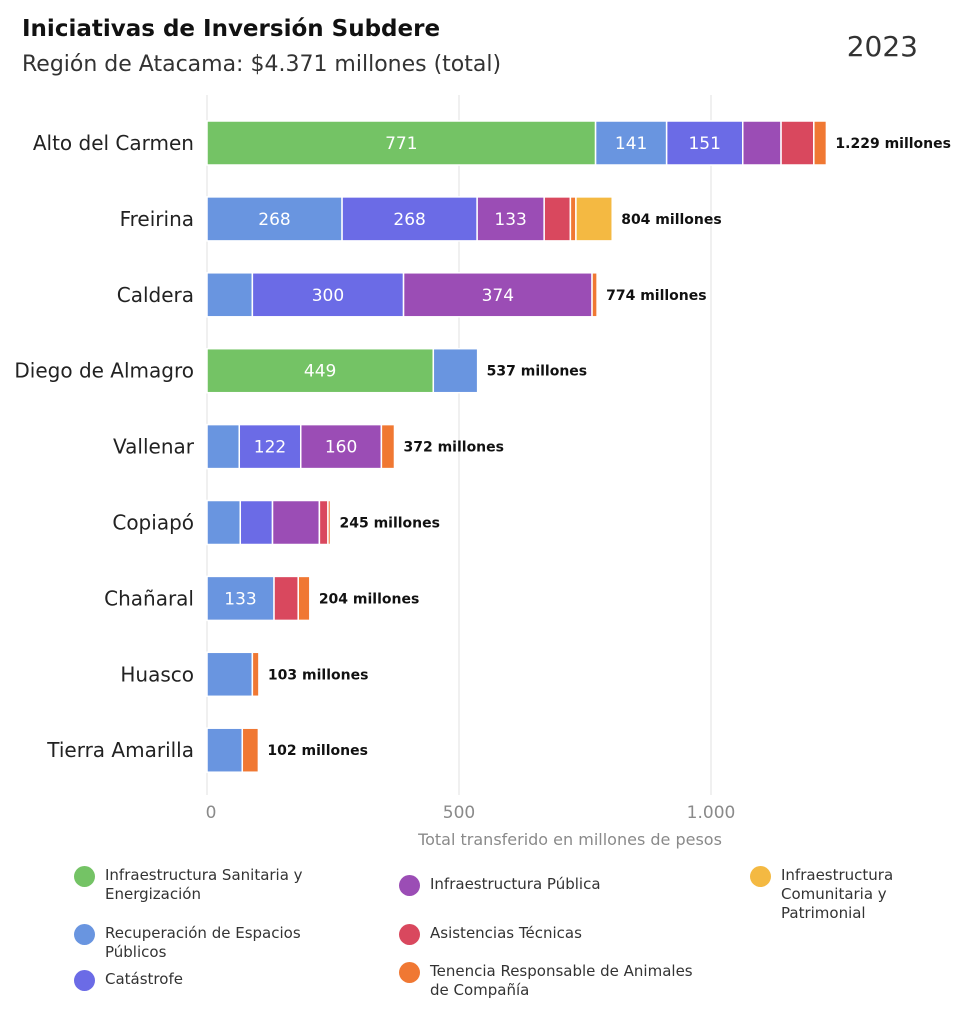 The height and width of the screenshot is (1024, 964). Describe the element at coordinates (113, 143) in the screenshot. I see `category-label: Alto del Carmen` at that location.